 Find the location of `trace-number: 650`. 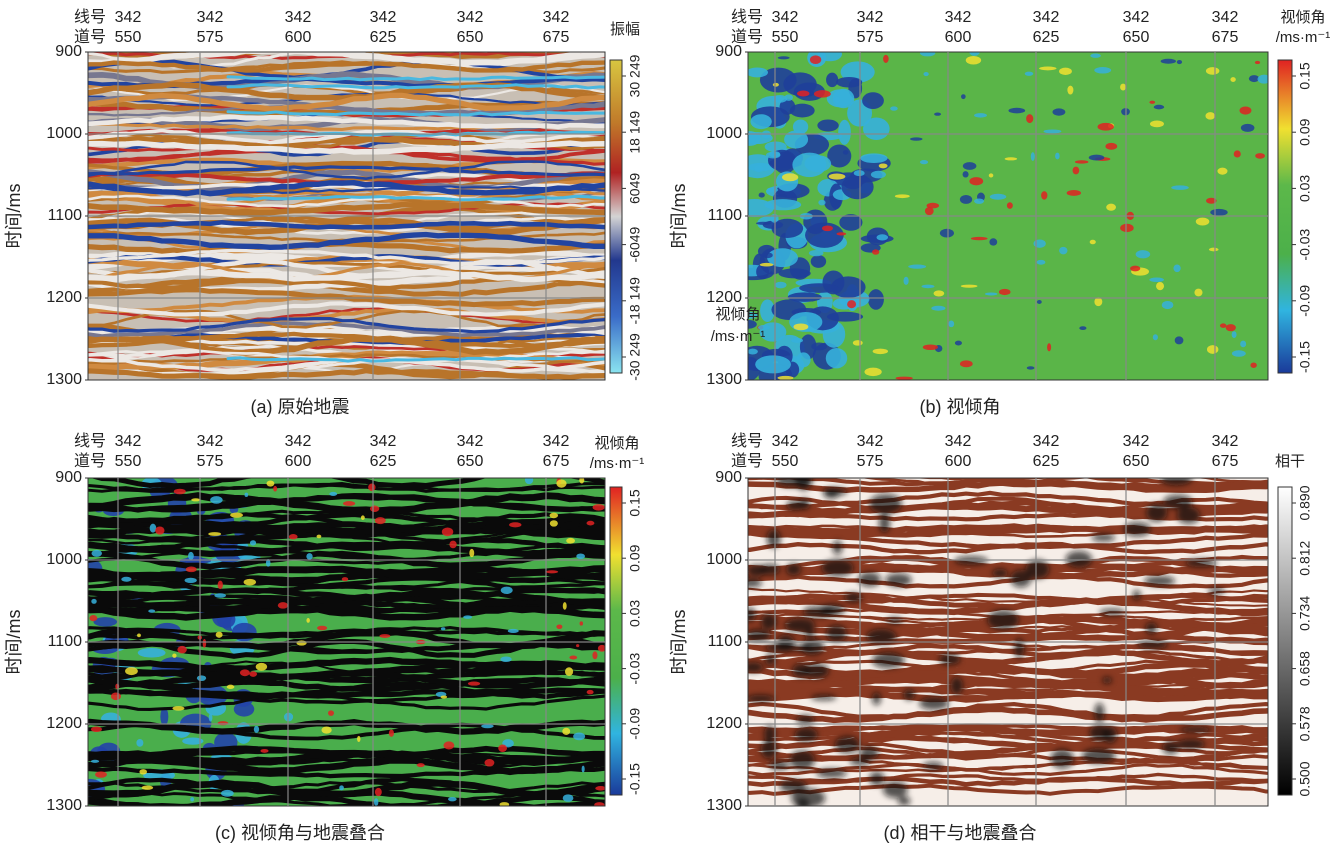

trace-number: 650 is located at coordinates (1136, 461).